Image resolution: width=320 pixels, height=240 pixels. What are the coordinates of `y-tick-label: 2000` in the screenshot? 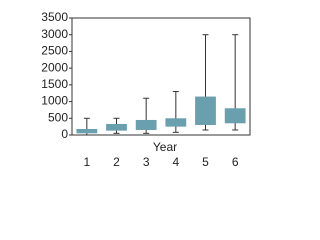 It's located at (54, 67).